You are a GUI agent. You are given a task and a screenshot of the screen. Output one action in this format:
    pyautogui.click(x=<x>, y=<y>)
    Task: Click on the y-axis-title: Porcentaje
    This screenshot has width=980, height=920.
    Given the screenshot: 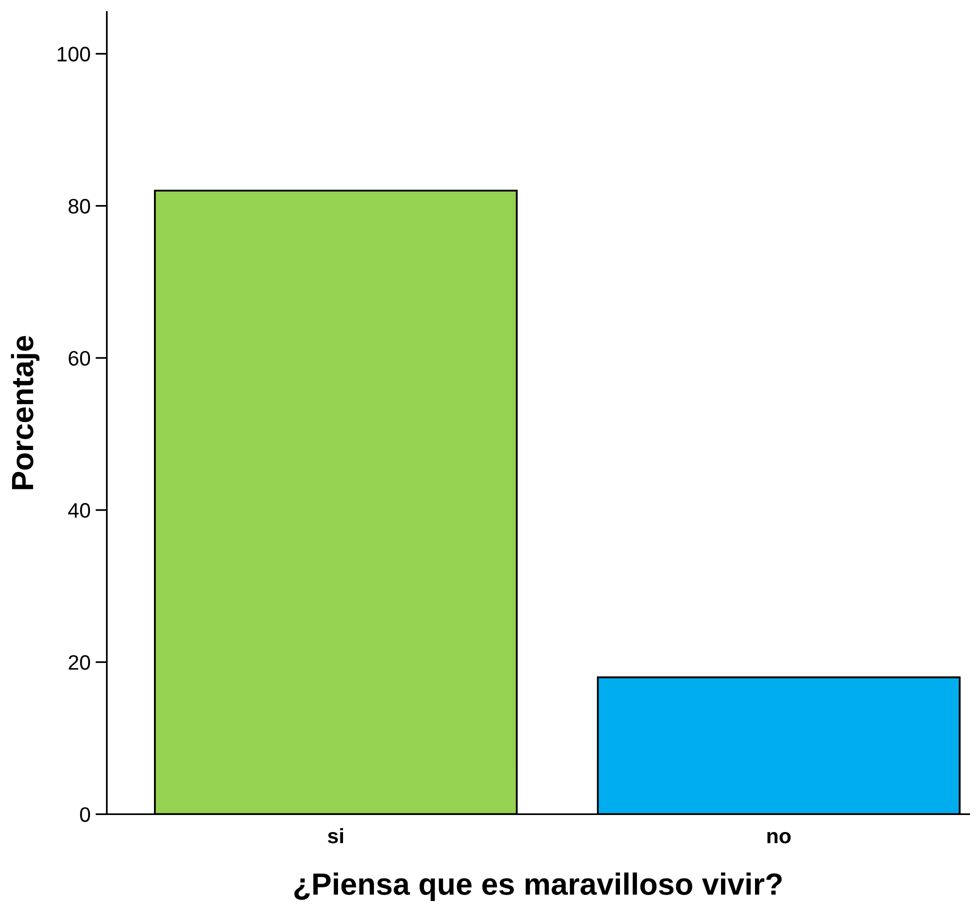 What is the action you would take?
    pyautogui.click(x=25, y=413)
    